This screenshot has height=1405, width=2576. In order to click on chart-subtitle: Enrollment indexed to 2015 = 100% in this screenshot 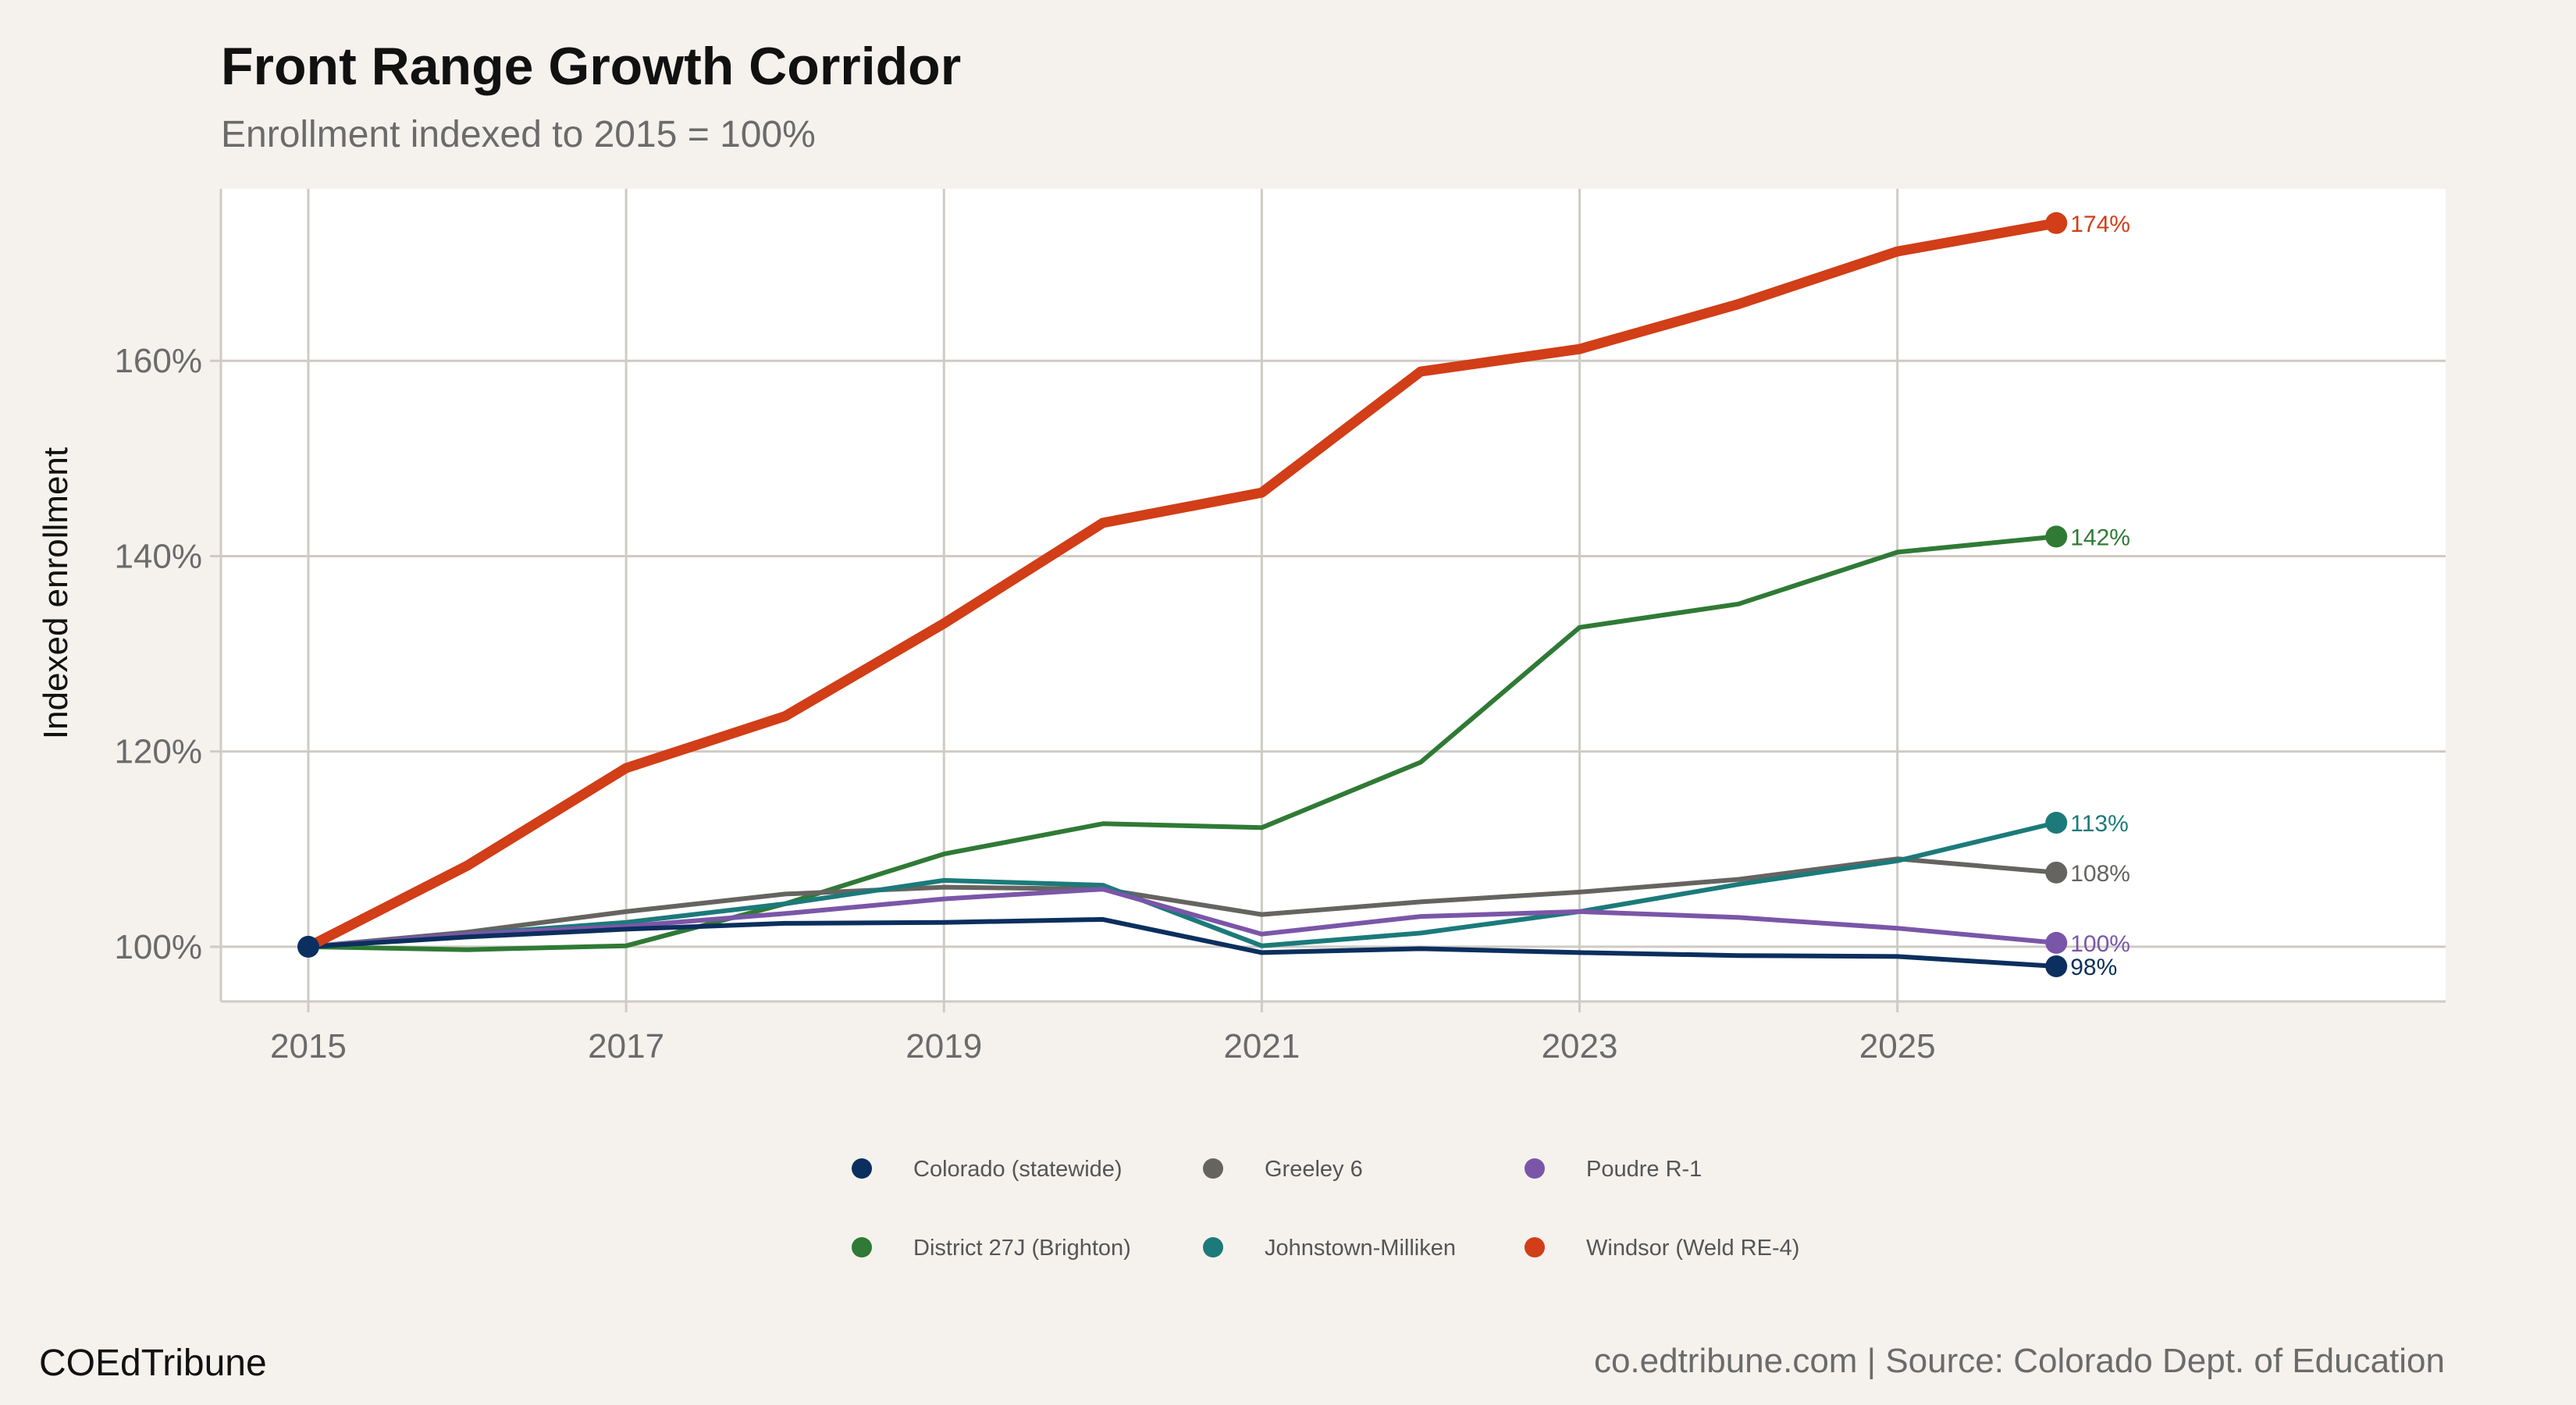, I will do `click(518, 135)`.